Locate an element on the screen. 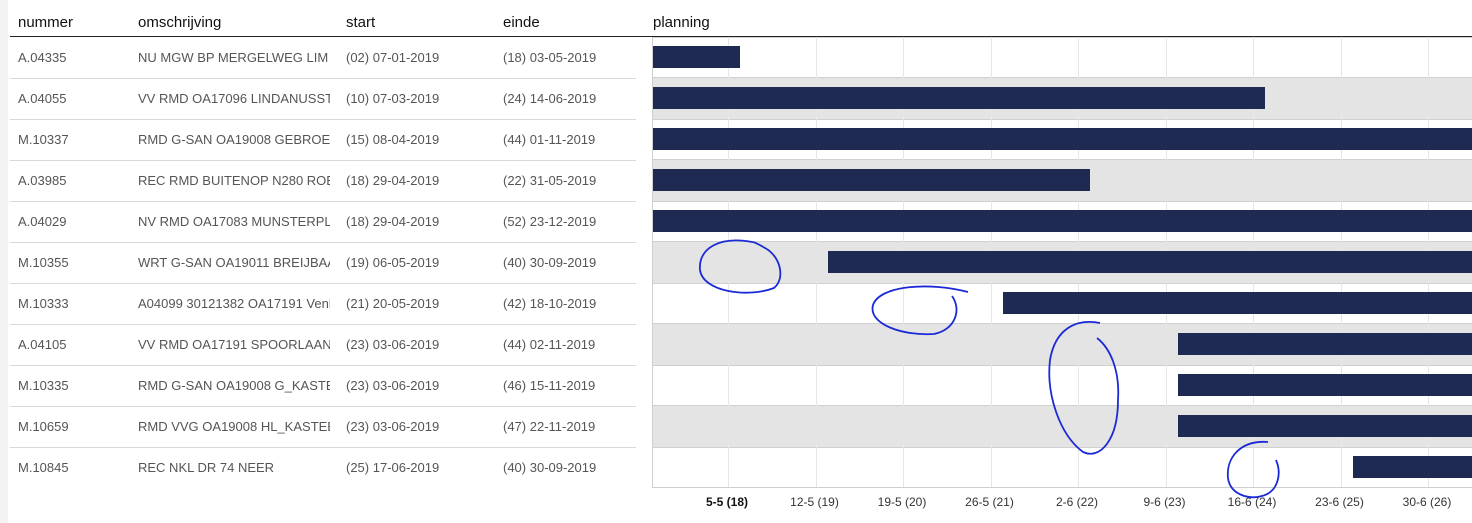 This screenshot has height=523, width=1472. cell-start: (15) 08-04-2019 is located at coordinates (393, 139).